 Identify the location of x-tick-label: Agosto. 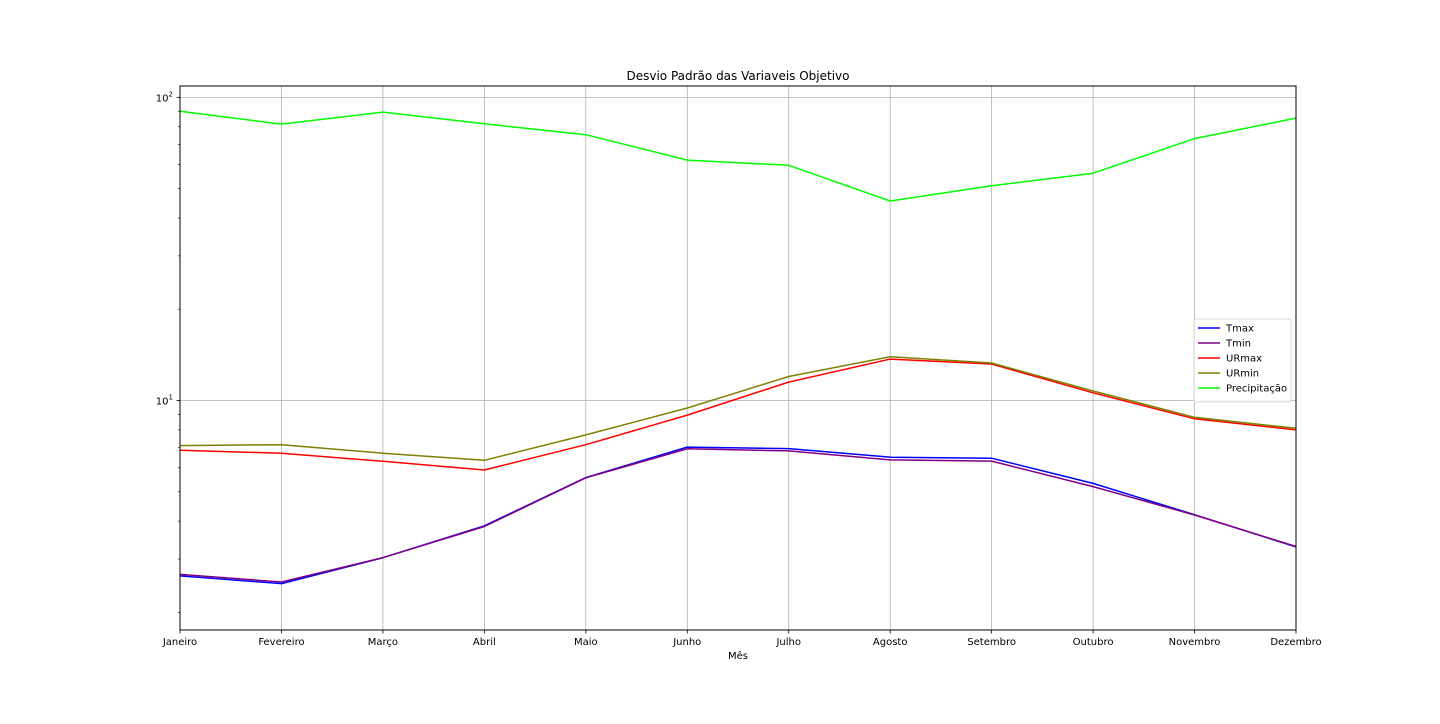
(890, 642).